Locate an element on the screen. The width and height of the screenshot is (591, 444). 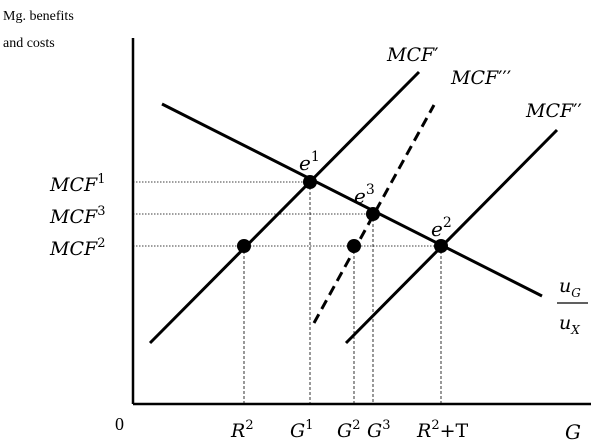
benefit-label: uG uX is located at coordinates (572, 306).